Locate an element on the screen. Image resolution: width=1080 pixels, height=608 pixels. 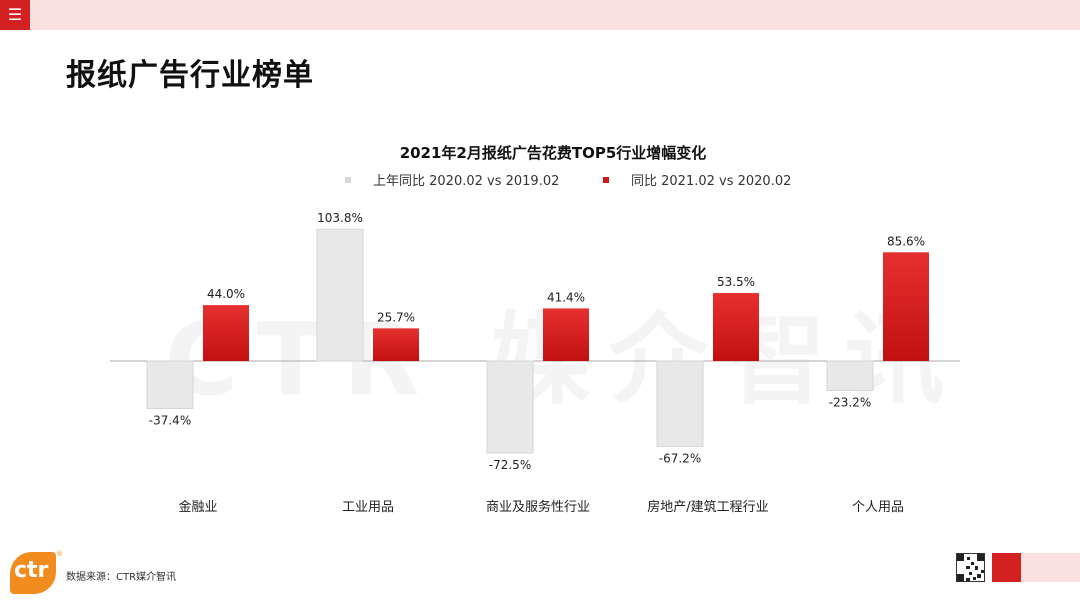
data-label-s2-2: 25.7% is located at coordinates (396, 317).